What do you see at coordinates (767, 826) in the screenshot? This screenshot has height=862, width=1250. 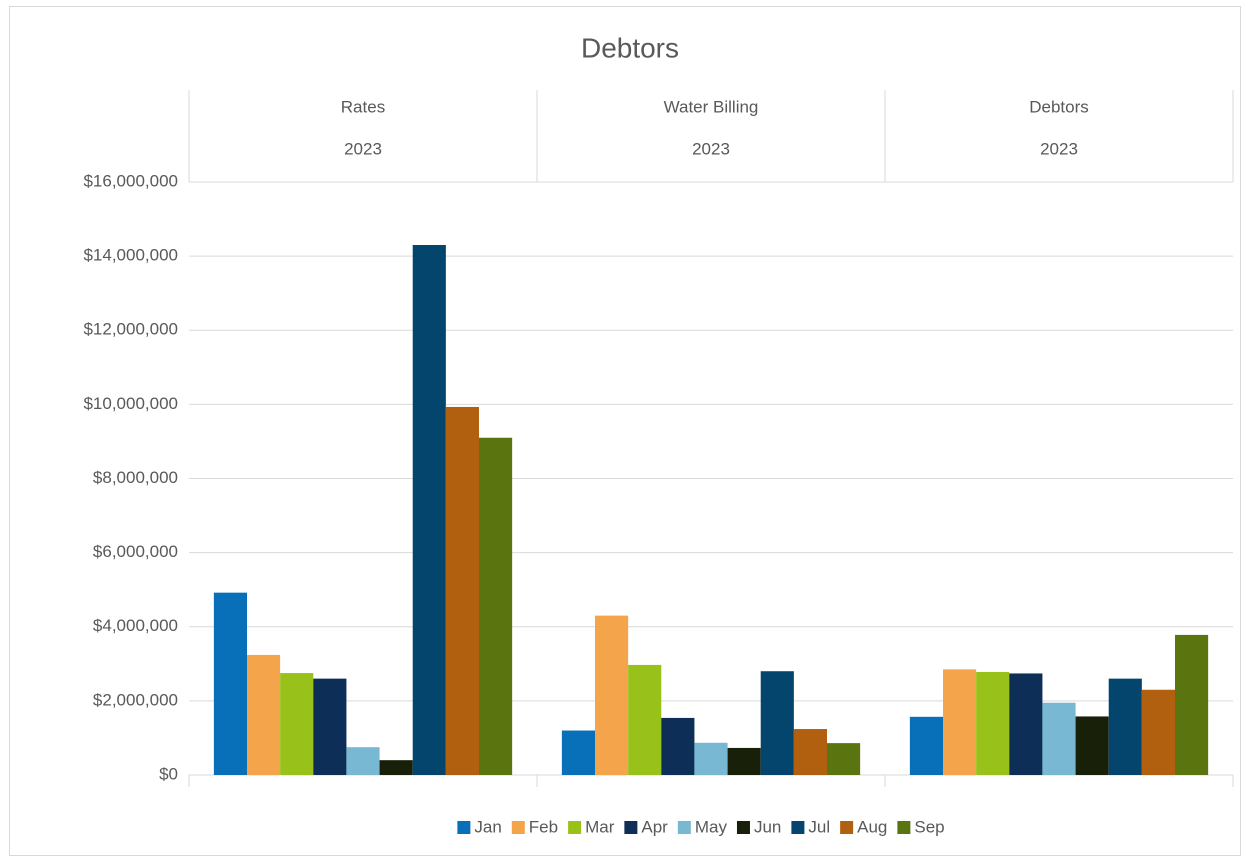 I see `legend-label: Jun` at bounding box center [767, 826].